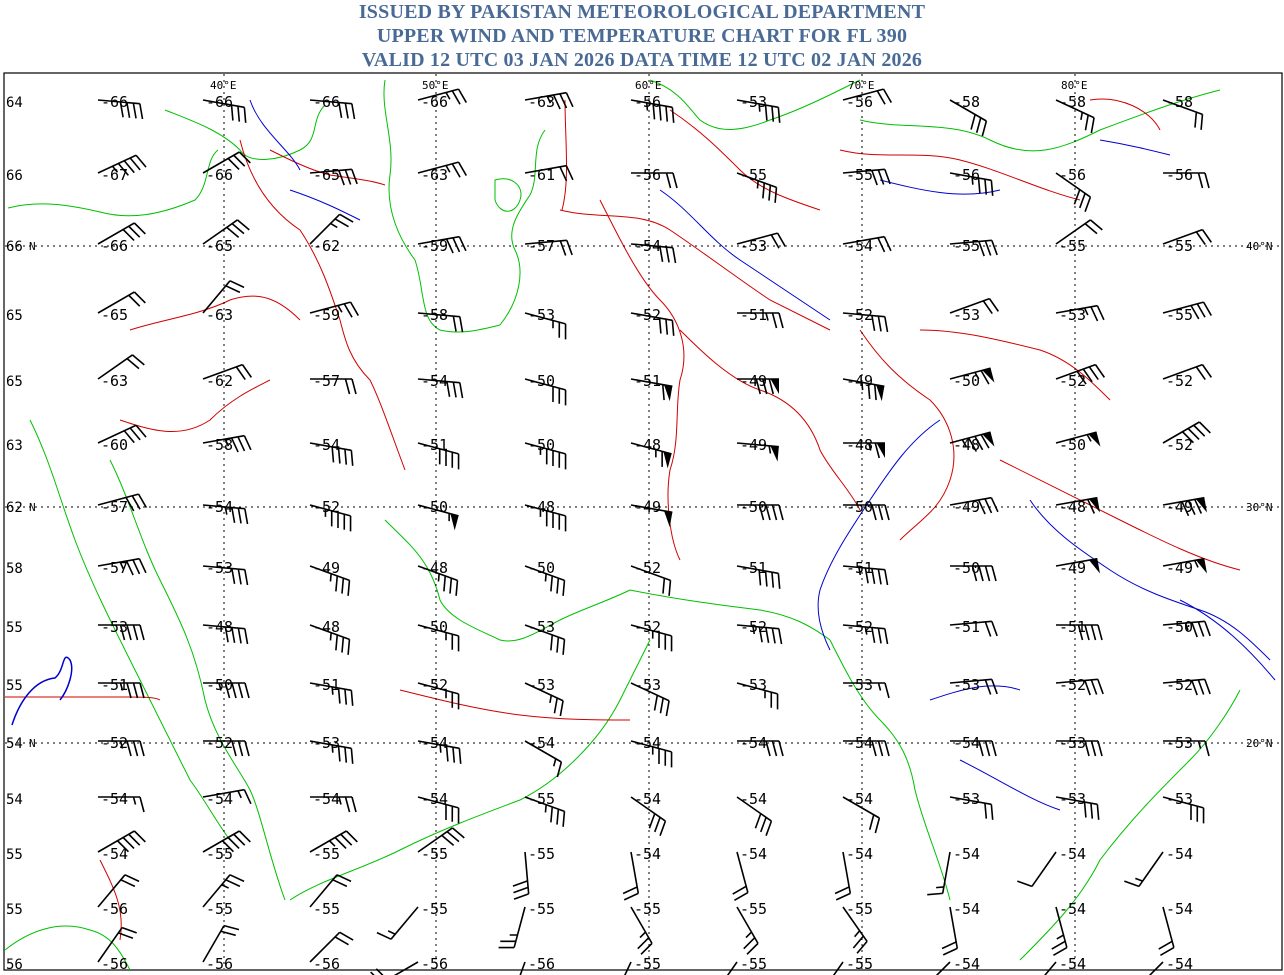 This screenshot has height=975, width=1284. I want to click on row-value-label: 55, so click(14, 910).